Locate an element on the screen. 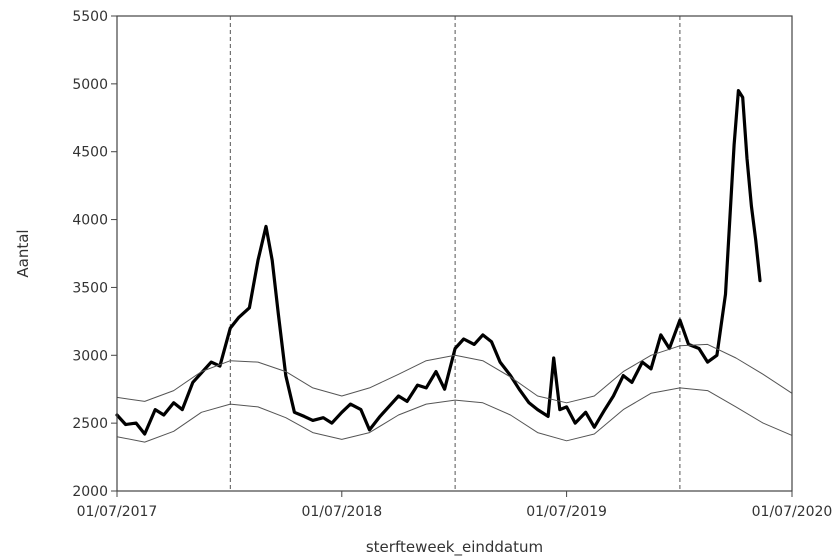 The width and height of the screenshot is (839, 560). x-tick-label: 01/07/2020 is located at coordinates (792, 512).